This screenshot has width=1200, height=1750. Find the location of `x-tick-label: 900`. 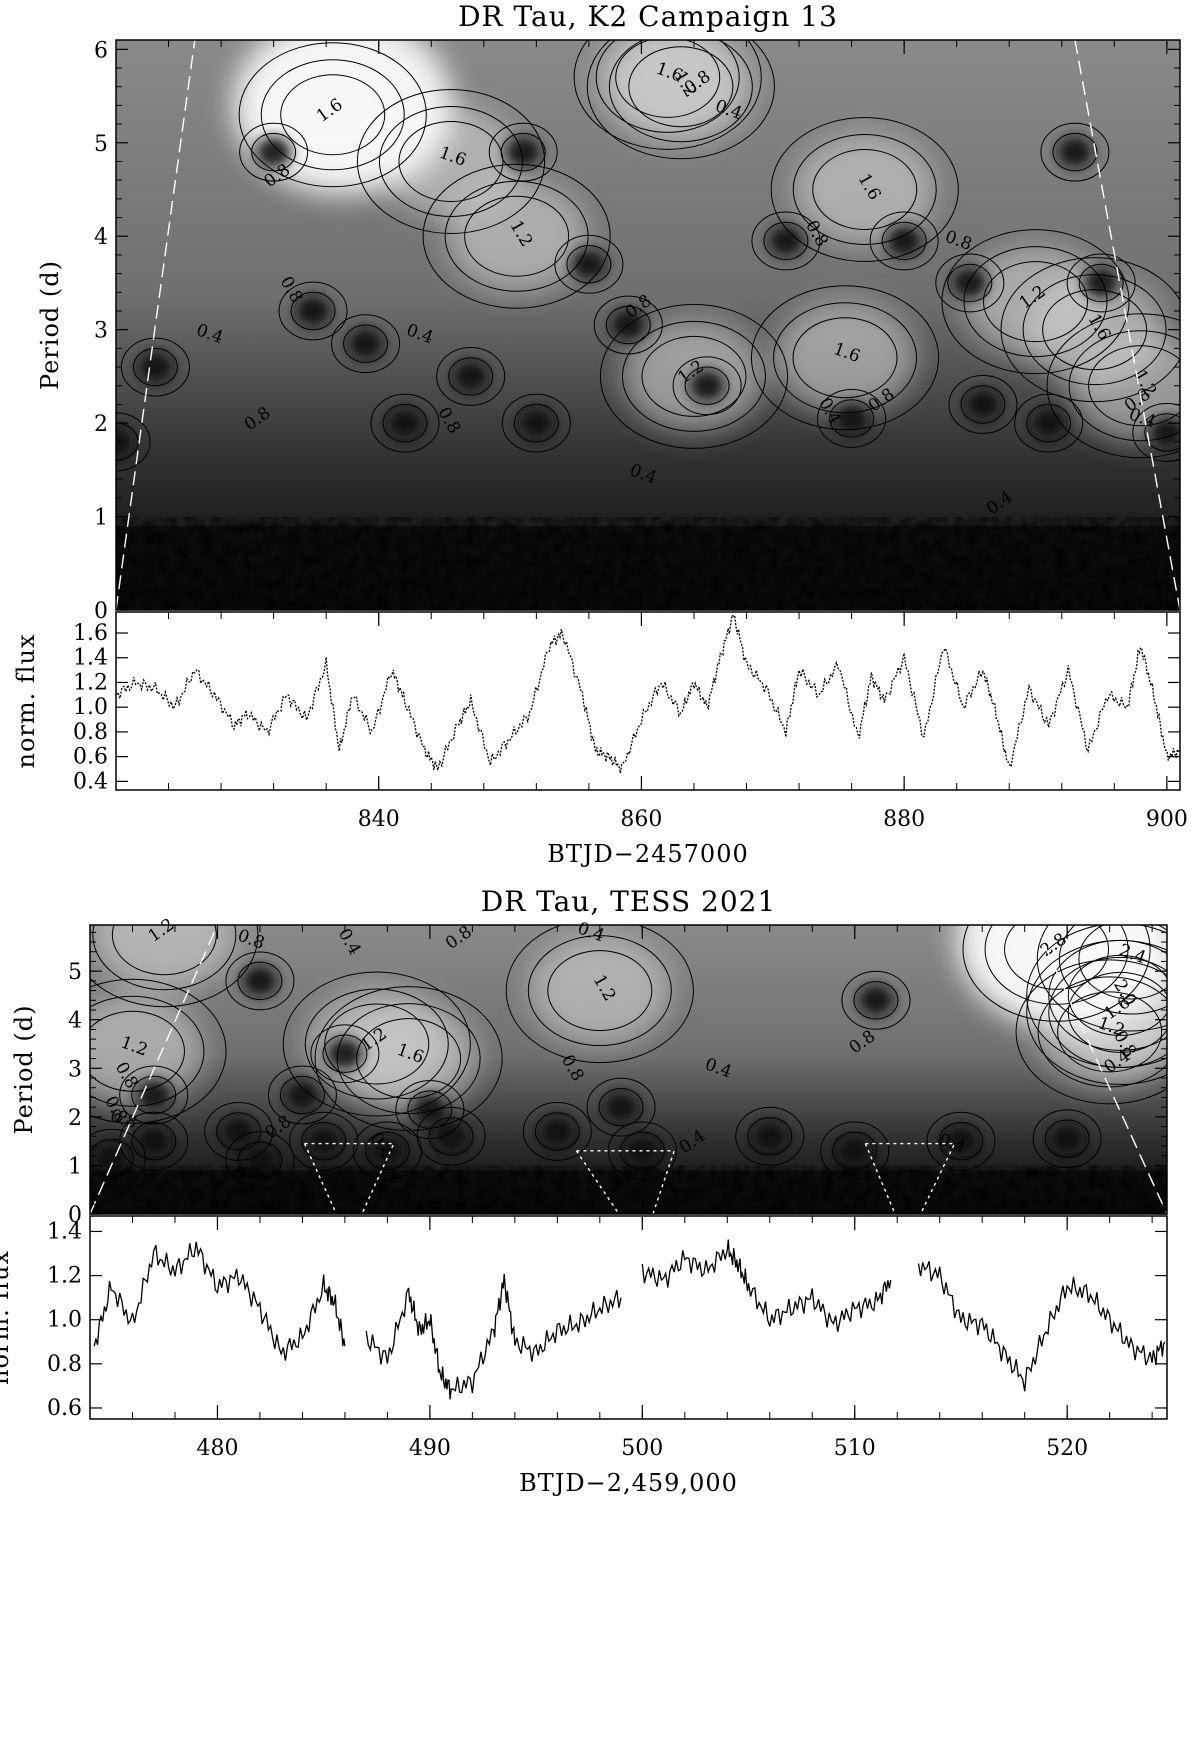

x-tick-label: 900 is located at coordinates (1167, 819).